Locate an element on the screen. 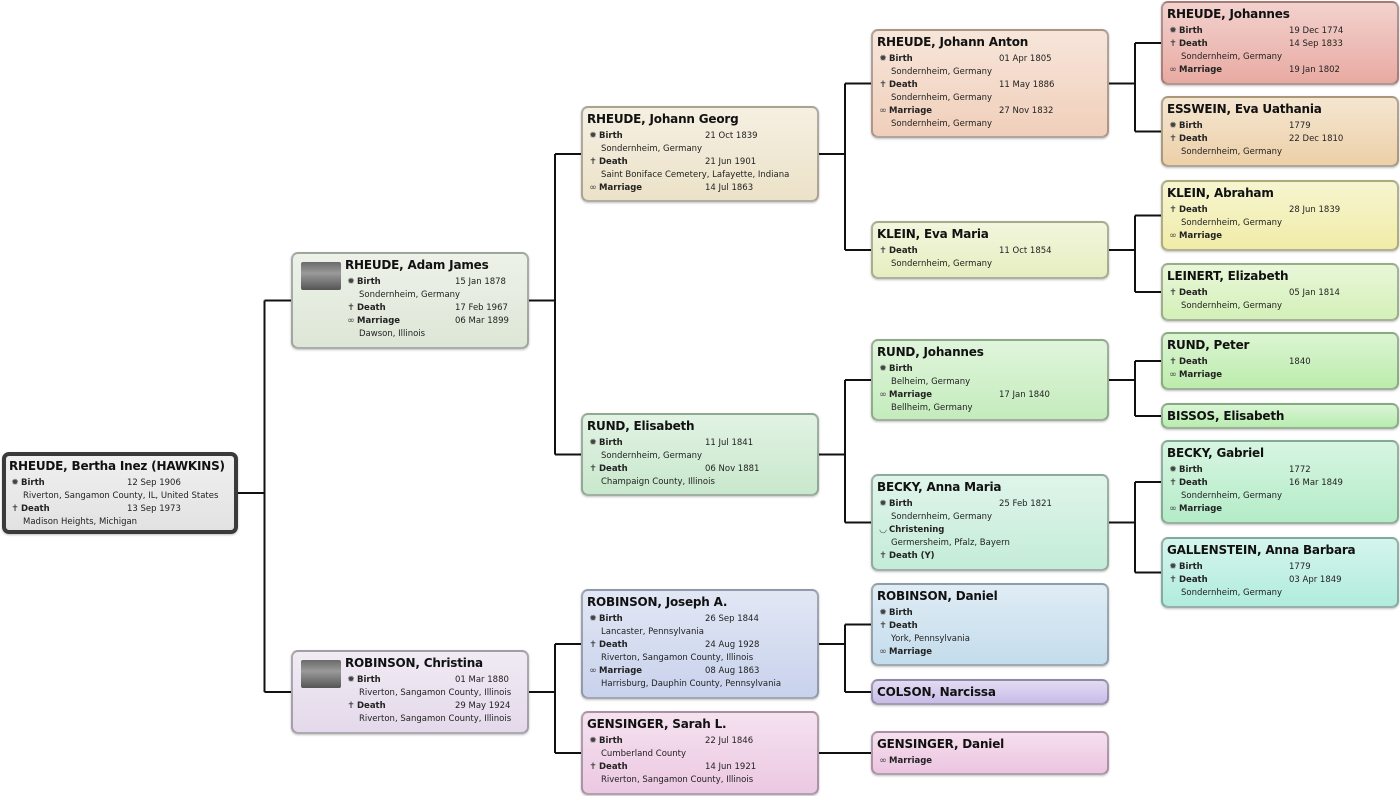  event-date: 19 Dec 1774 is located at coordinates (1316, 31).